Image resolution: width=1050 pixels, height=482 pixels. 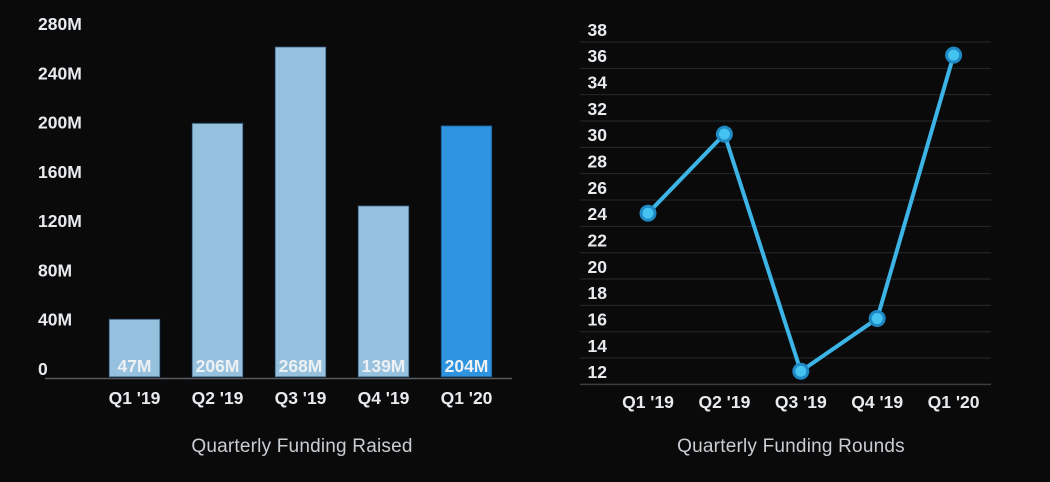 I want to click on bar-y-tick-label: 120M, so click(x=60, y=221).